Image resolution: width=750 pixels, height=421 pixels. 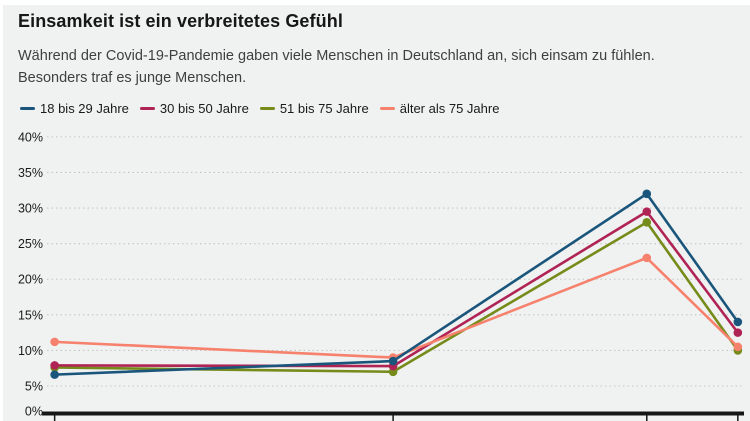 What do you see at coordinates (30, 209) in the screenshot?
I see `y-tick-label: 30%` at bounding box center [30, 209].